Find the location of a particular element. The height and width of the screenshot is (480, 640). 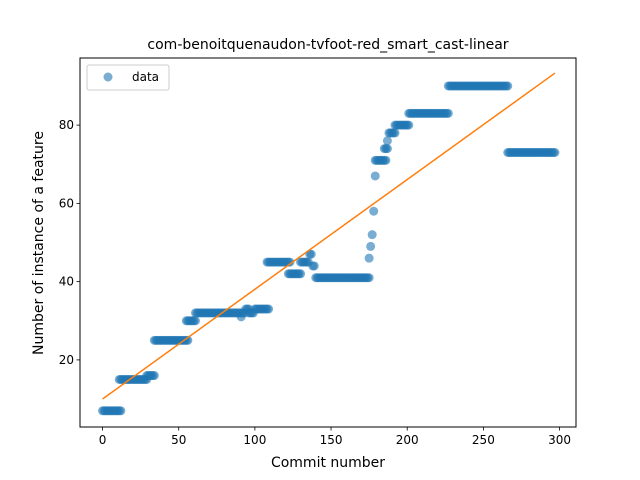

x-tick-label: 200 is located at coordinates (407, 440).